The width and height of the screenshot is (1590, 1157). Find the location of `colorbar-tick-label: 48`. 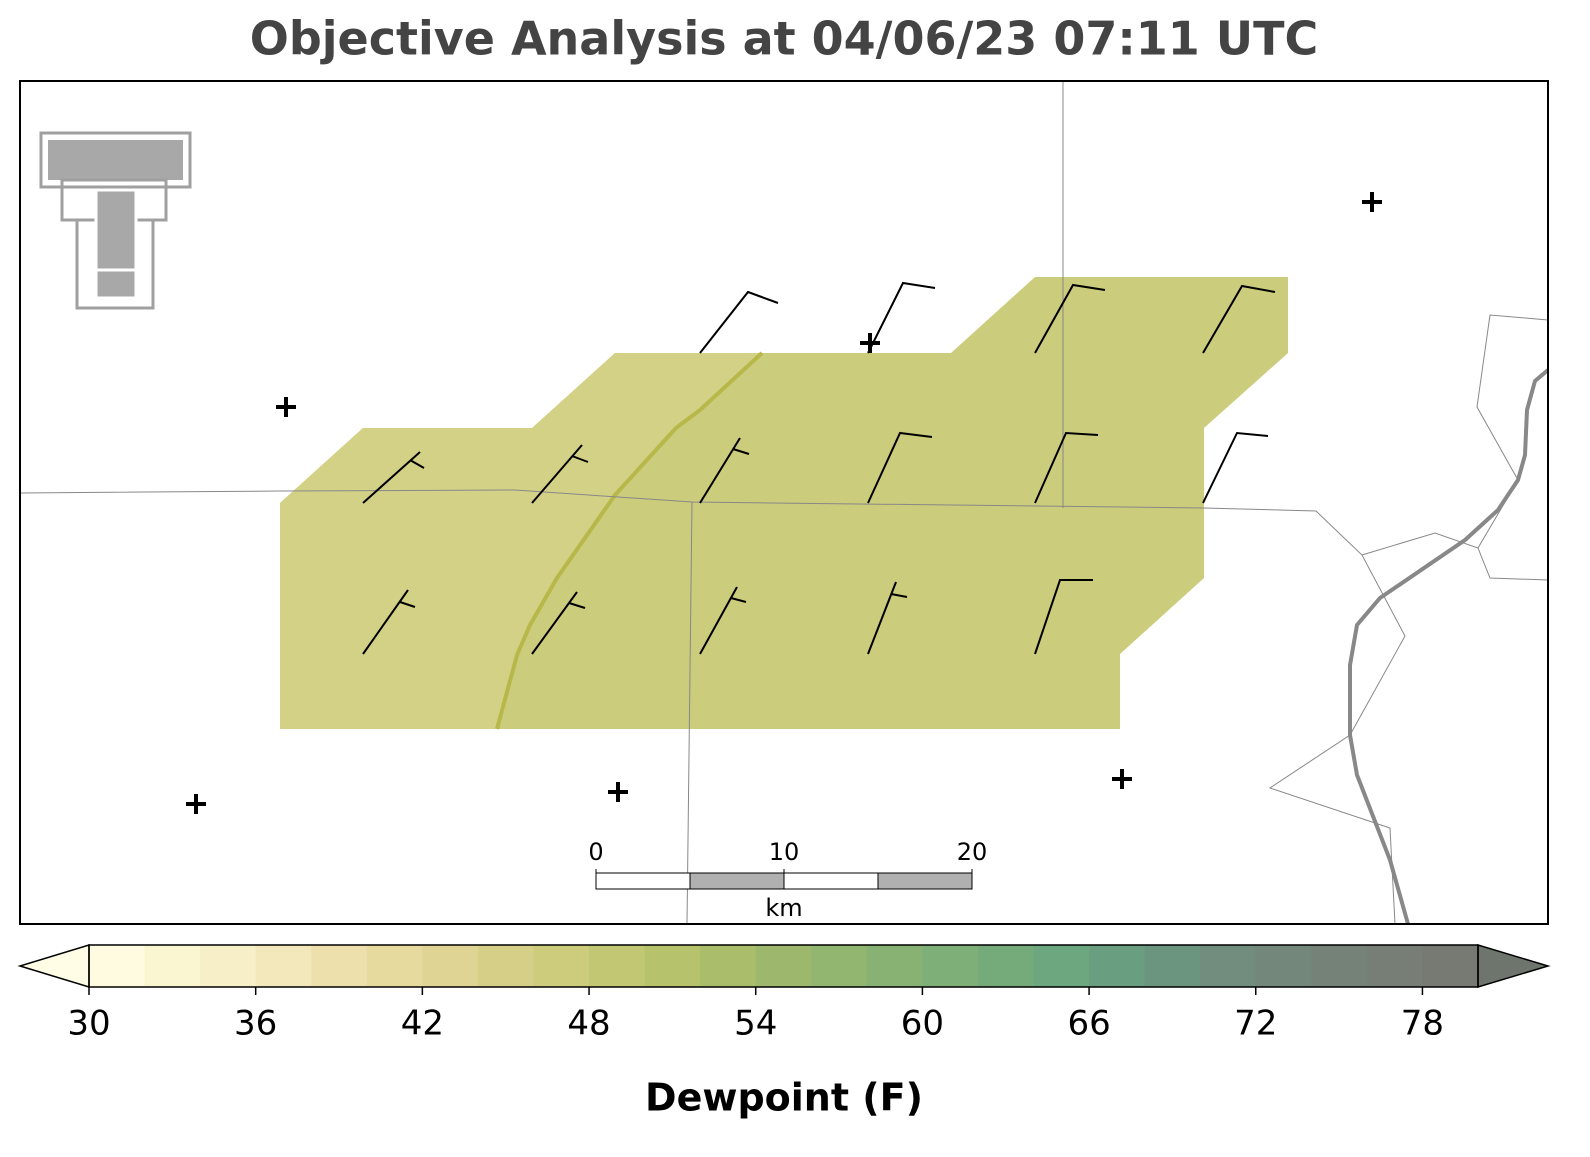

colorbar-tick-label: 48 is located at coordinates (588, 1024).